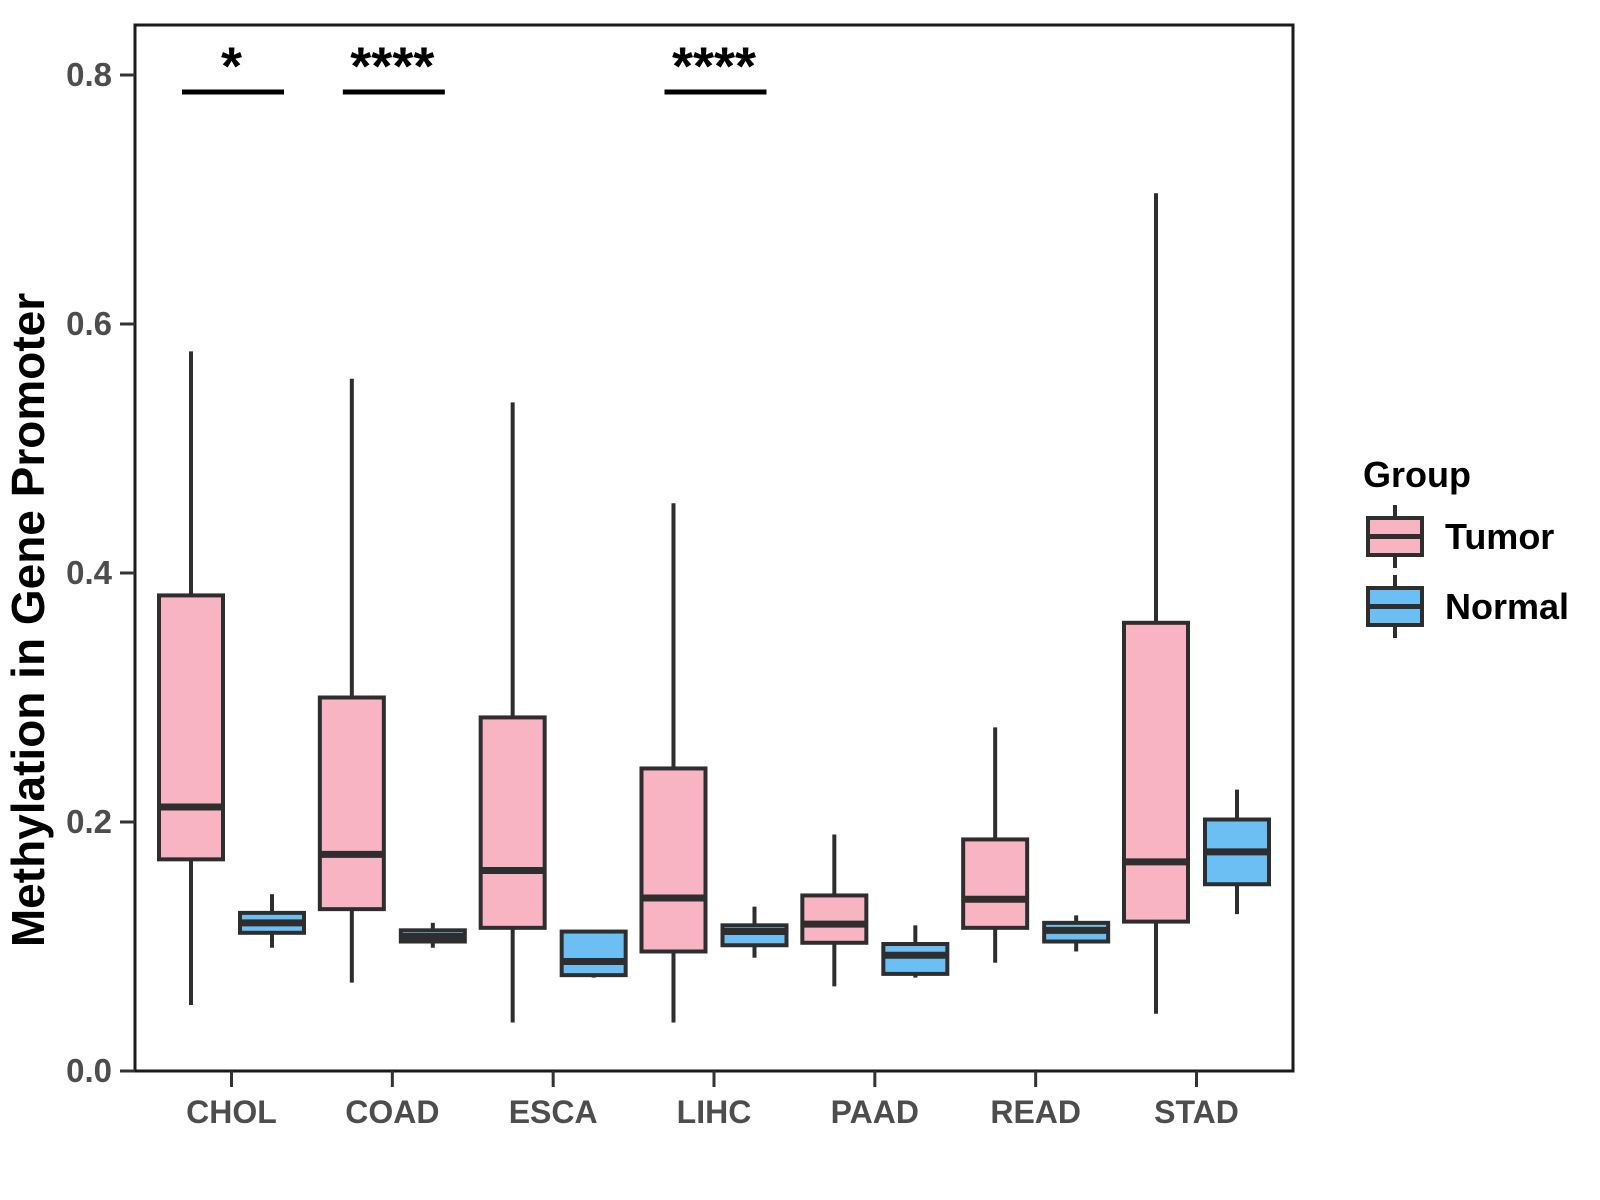  Describe the element at coordinates (231, 66) in the screenshot. I see `significance-label-CHOL: *` at that location.